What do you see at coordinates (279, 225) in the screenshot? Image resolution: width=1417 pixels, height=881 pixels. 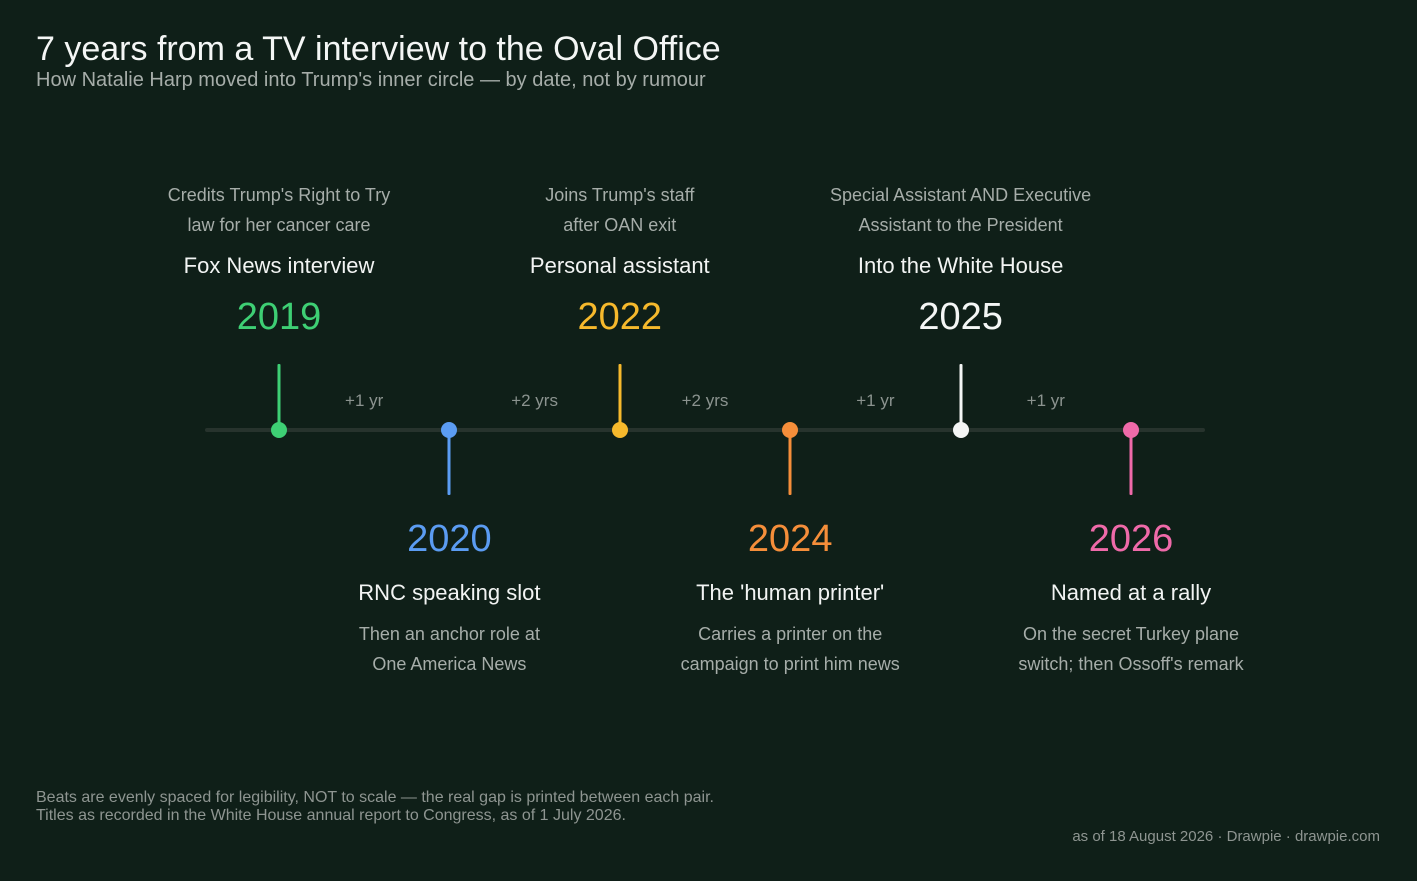 I see `event-description-line: law for her cancer care` at bounding box center [279, 225].